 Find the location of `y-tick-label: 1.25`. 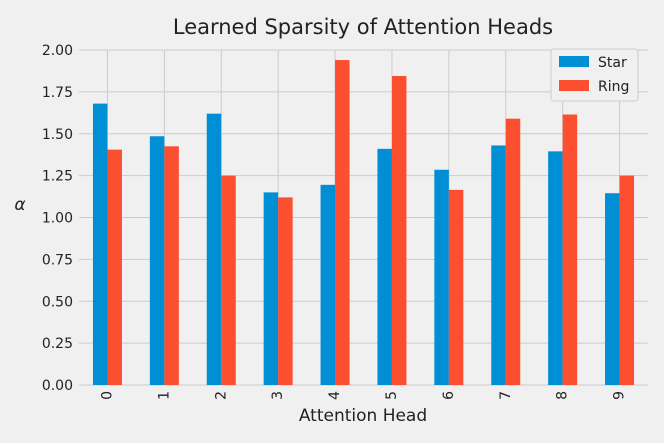

y-tick-label: 1.25 is located at coordinates (57, 177).